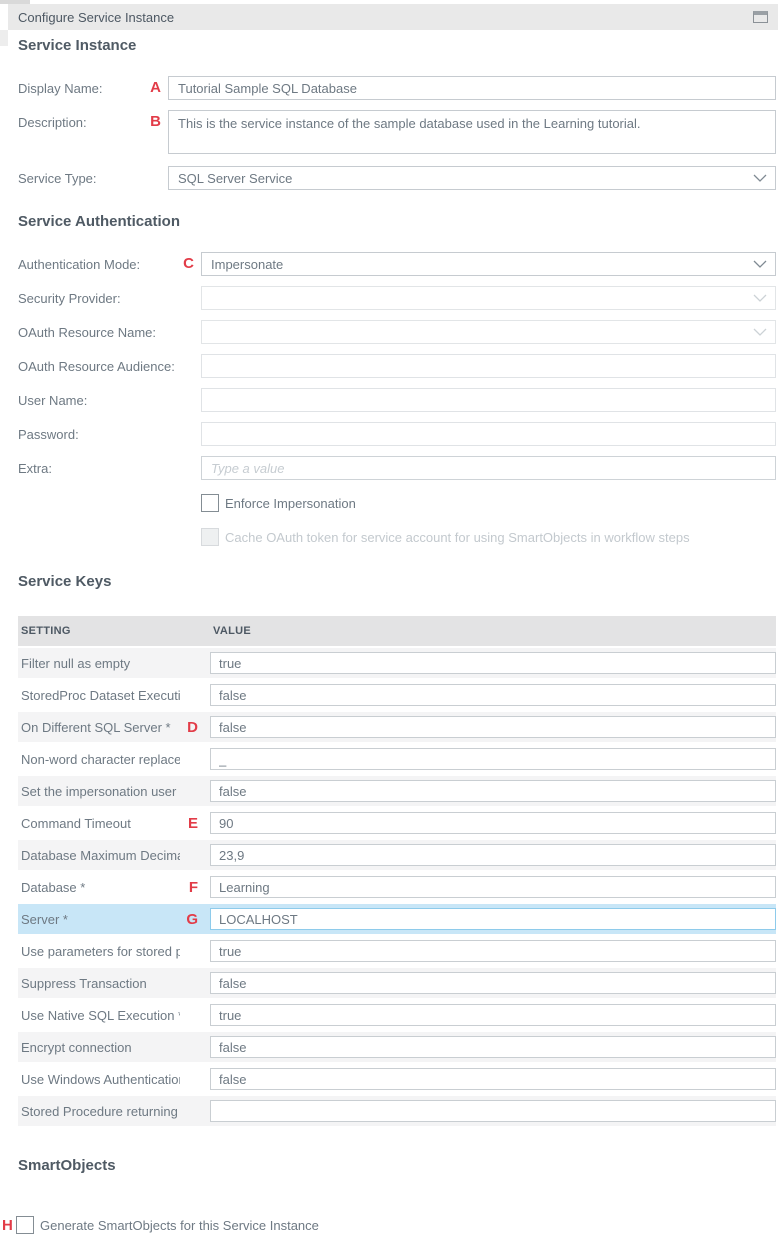 This screenshot has width=778, height=1240. I want to click on authentication-mode-row: Authentication Mode: C Impersonate, so click(397, 264).